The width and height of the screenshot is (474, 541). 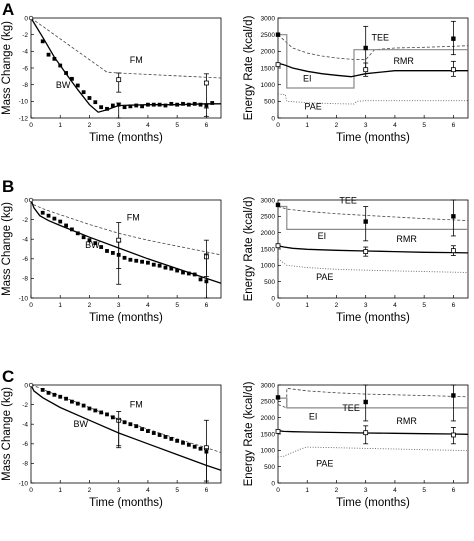 I want to click on origin-marker, so click(x=31, y=200).